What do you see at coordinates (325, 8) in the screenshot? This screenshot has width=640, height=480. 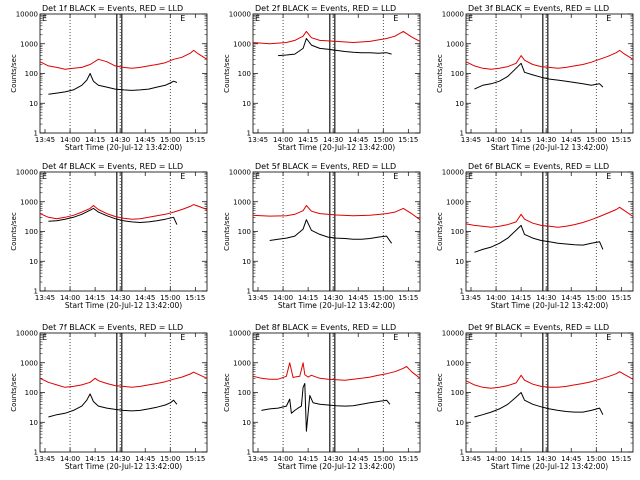 I see `panel-title: Det 2f BLACK = Events, RED = LLD` at bounding box center [325, 8].